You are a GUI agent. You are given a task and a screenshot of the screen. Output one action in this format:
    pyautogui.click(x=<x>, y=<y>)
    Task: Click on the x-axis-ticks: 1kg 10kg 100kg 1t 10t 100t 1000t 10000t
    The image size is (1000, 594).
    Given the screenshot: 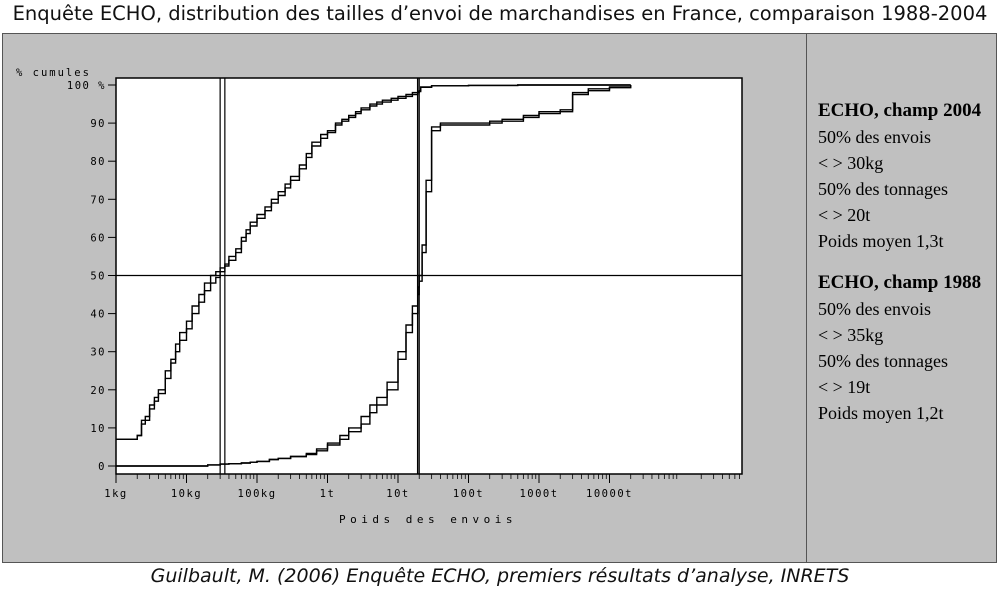 What is the action you would take?
    pyautogui.click(x=422, y=487)
    